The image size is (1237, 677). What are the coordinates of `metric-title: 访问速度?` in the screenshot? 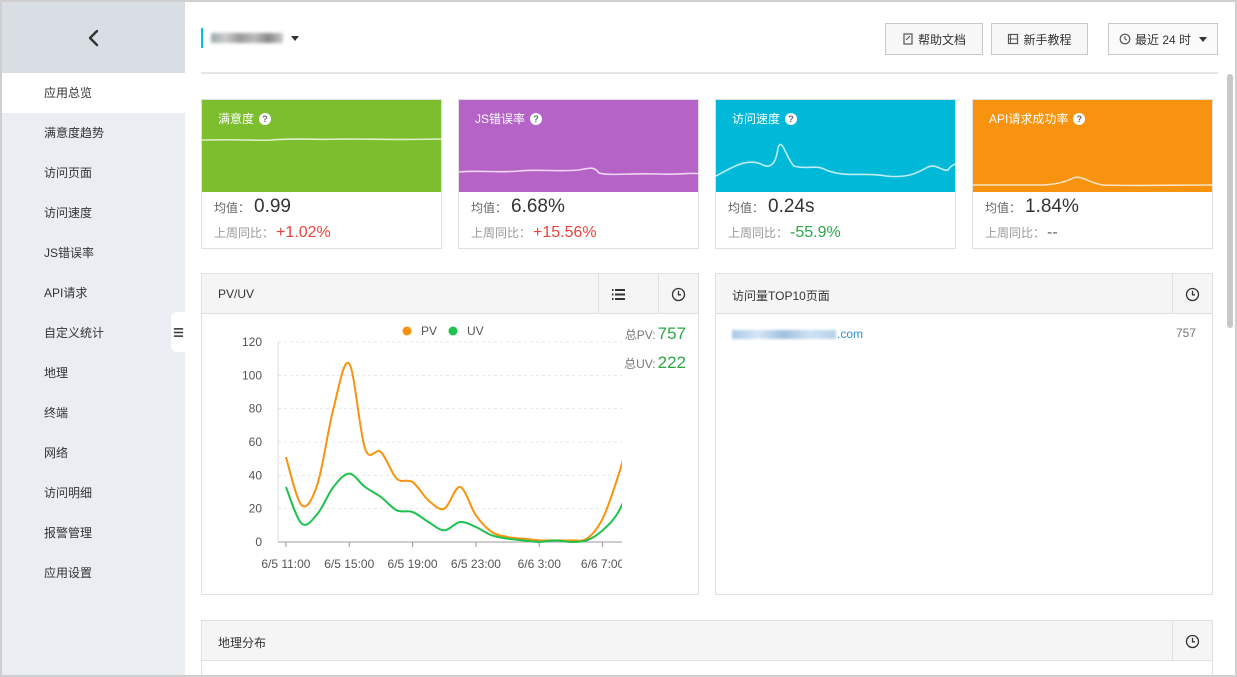 It's located at (765, 118).